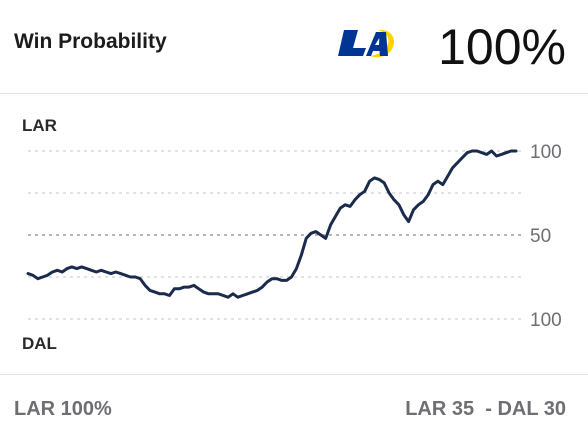 The width and height of the screenshot is (588, 442). I want to click on card-title: Win Probability, so click(90, 41).